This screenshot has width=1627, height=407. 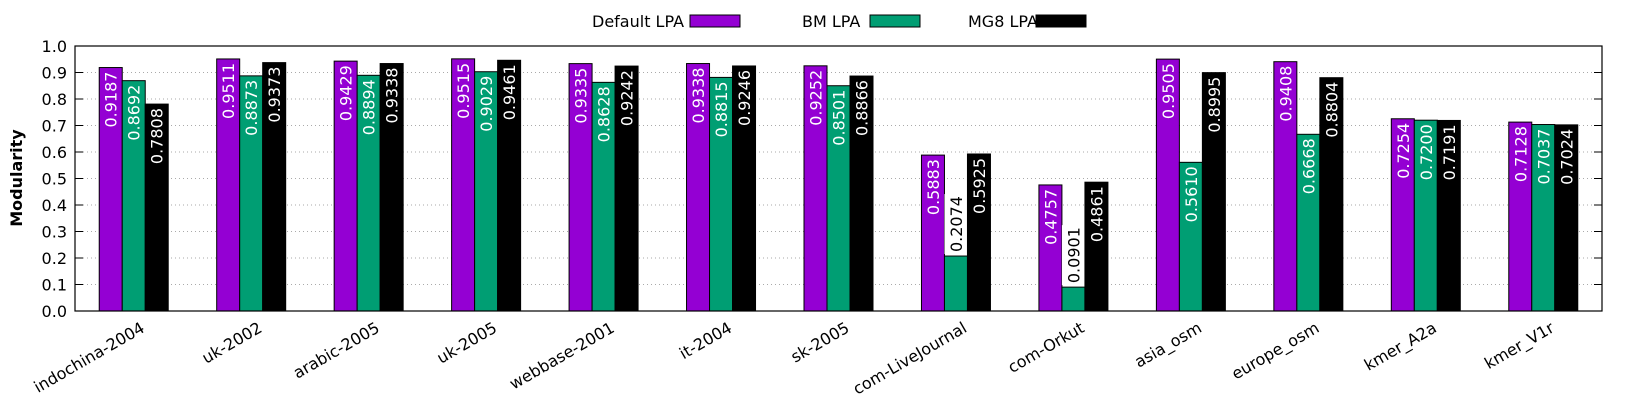 I want to click on y-tick-label: 0.0, so click(x=54, y=311).